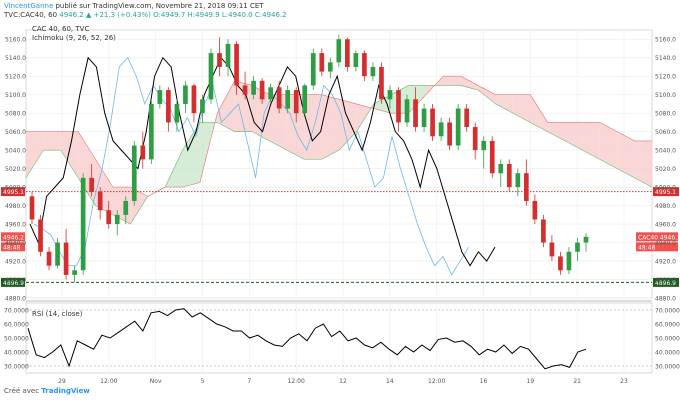 The width and height of the screenshot is (680, 402). I want to click on left-badge-label: 4896.9, so click(13, 283).